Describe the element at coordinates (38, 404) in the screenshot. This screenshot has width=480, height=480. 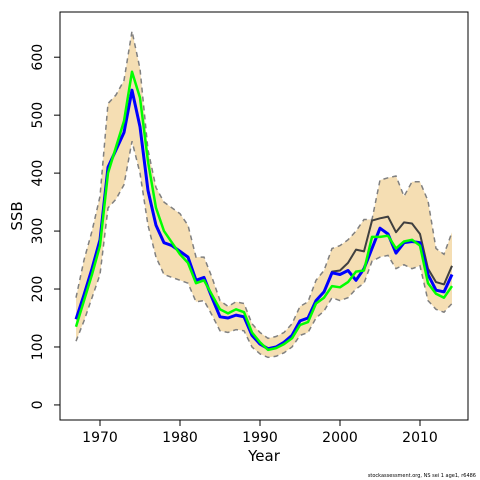
I see `y-tick-label: 0` at that location.